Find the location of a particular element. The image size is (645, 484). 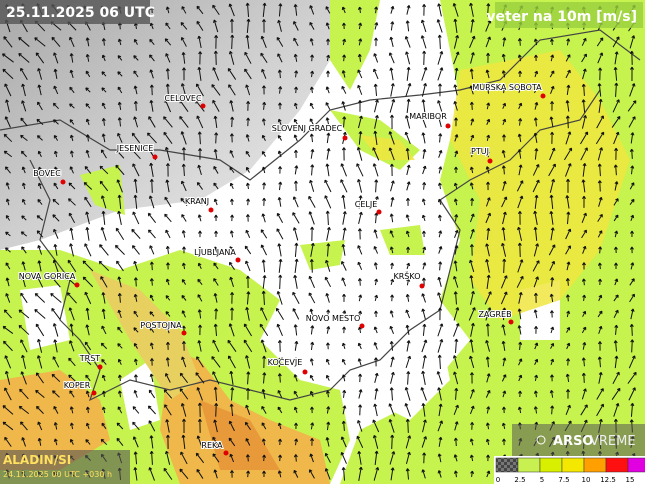

legend-label: 0 is located at coordinates (498, 480).